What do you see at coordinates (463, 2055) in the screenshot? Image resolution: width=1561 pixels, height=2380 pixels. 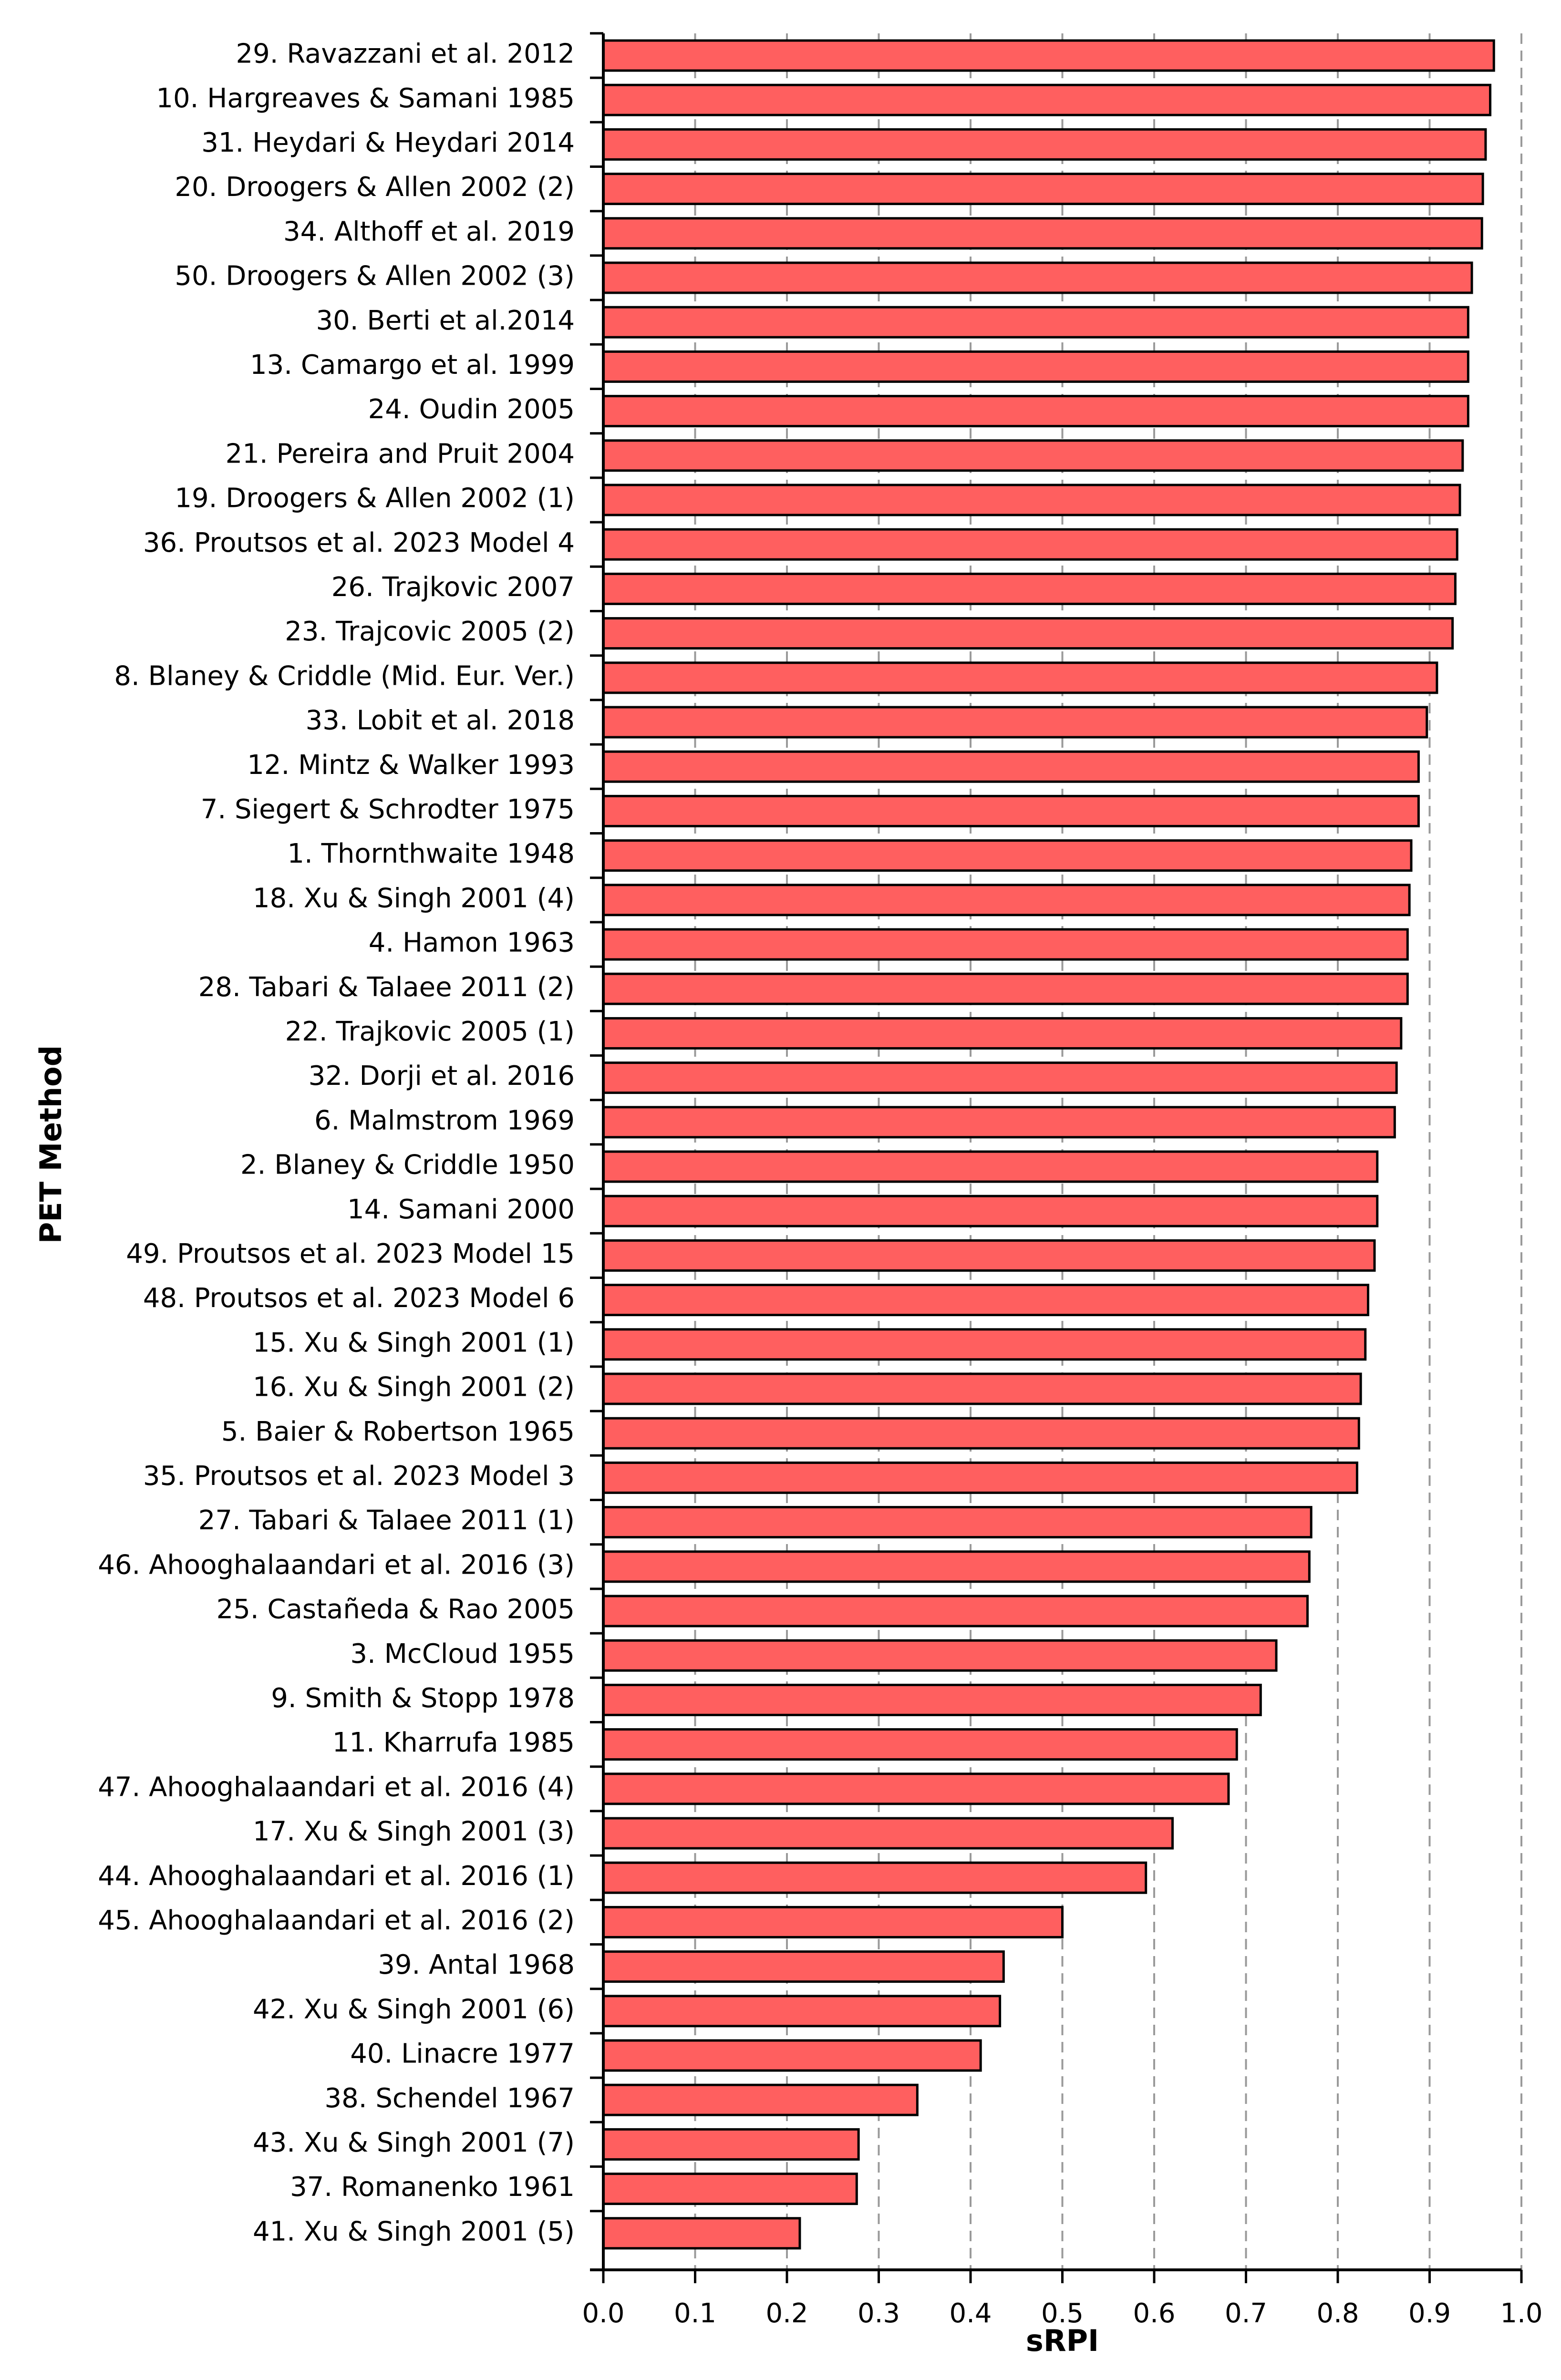 I see `category-label: 40. Linacre 1977` at bounding box center [463, 2055].